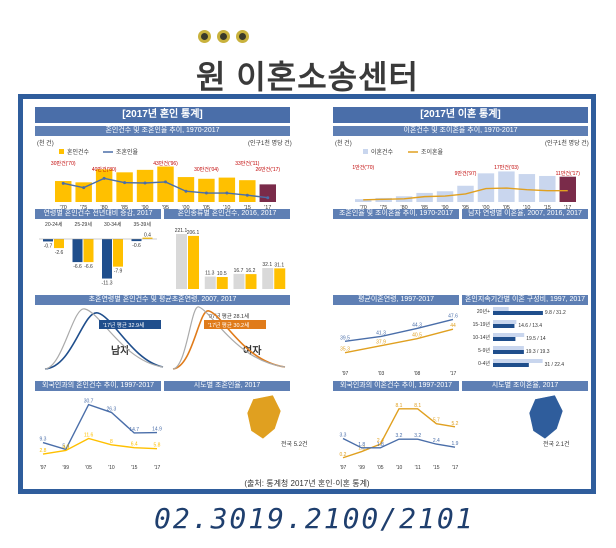  Describe the element at coordinates (484, 363) in the screenshot. I see `category-label: 0-4년` at that location.